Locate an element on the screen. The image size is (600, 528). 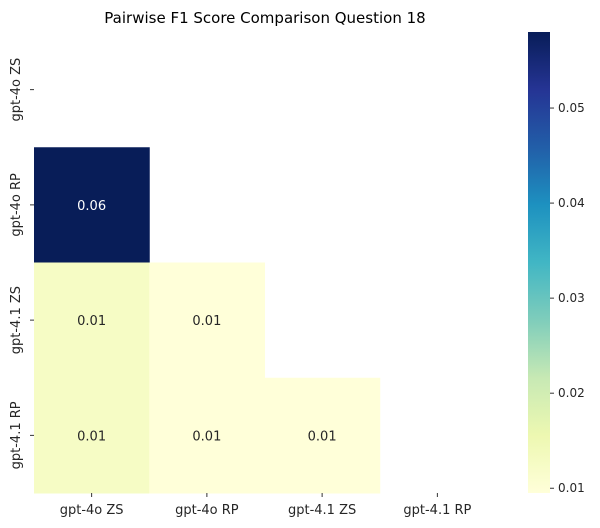
x-tick-label: gpt-4.1 ZS is located at coordinates (322, 510).